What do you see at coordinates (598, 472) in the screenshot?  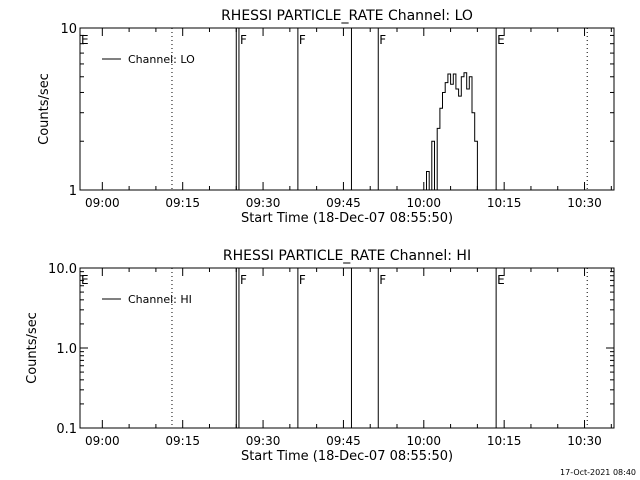 I see `timestamp: 17-Oct-2021 08:40` at bounding box center [598, 472].